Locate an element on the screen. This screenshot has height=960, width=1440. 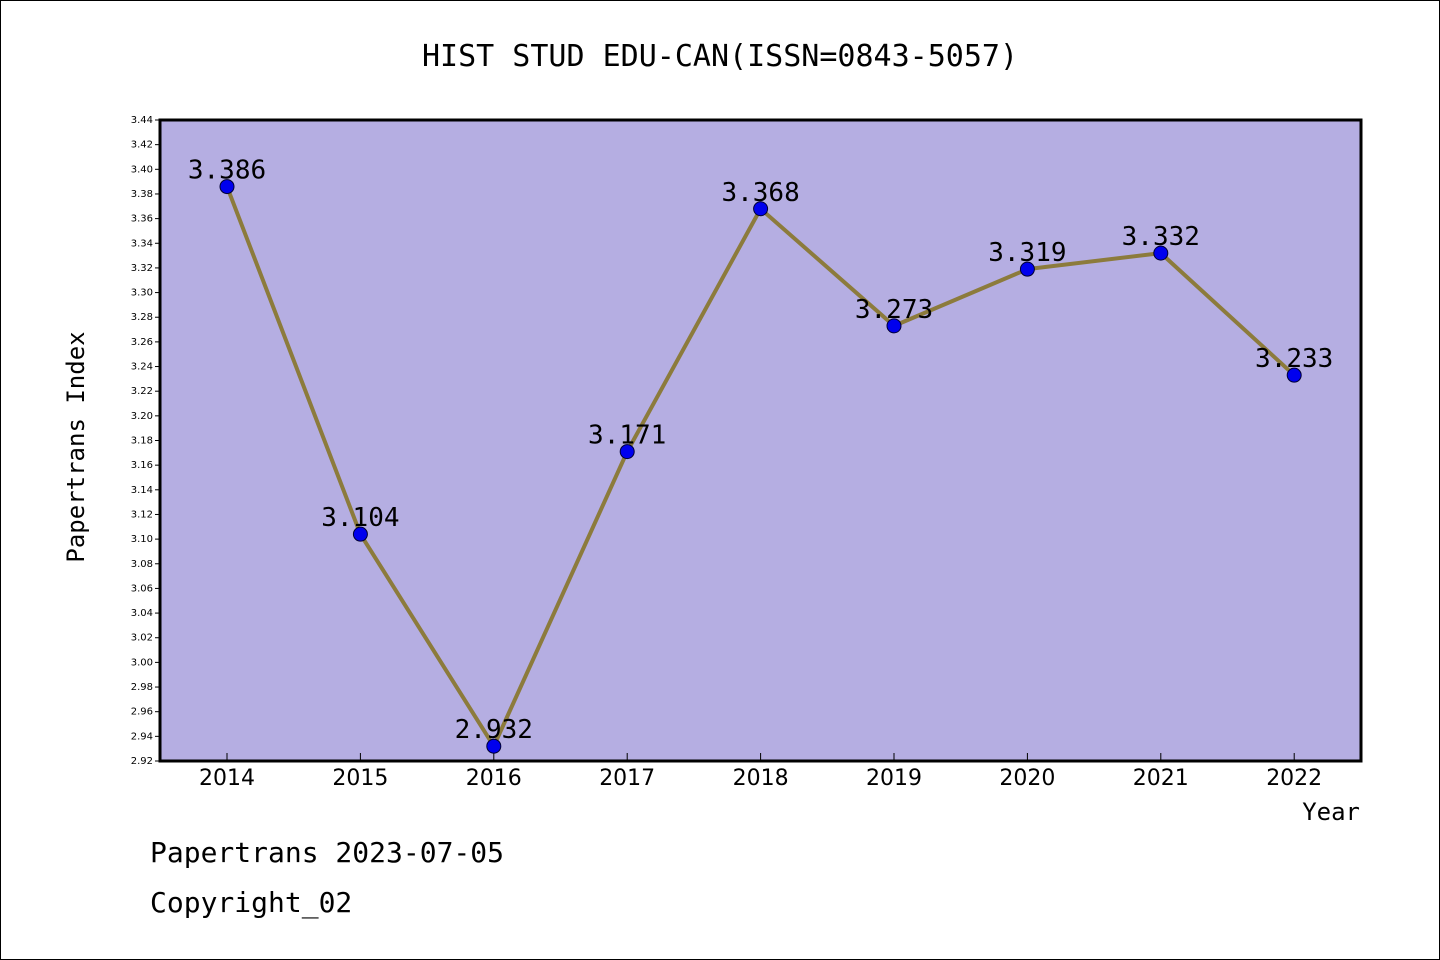
y-tick-label: 3.26 is located at coordinates (142, 342).